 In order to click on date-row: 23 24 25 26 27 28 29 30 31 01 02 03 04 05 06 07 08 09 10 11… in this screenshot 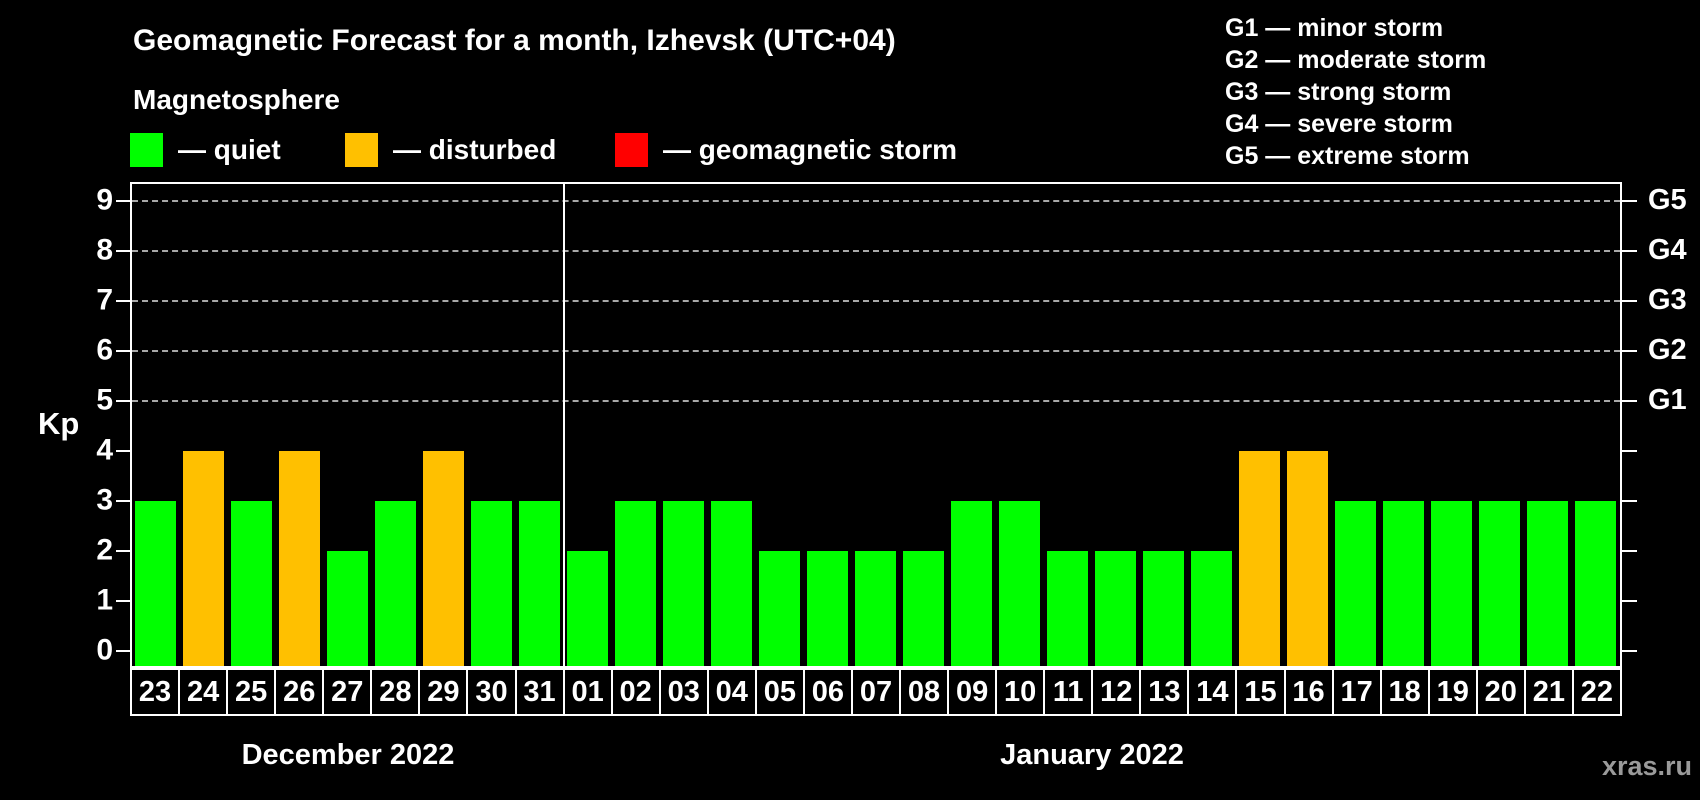, I will do `click(876, 692)`.